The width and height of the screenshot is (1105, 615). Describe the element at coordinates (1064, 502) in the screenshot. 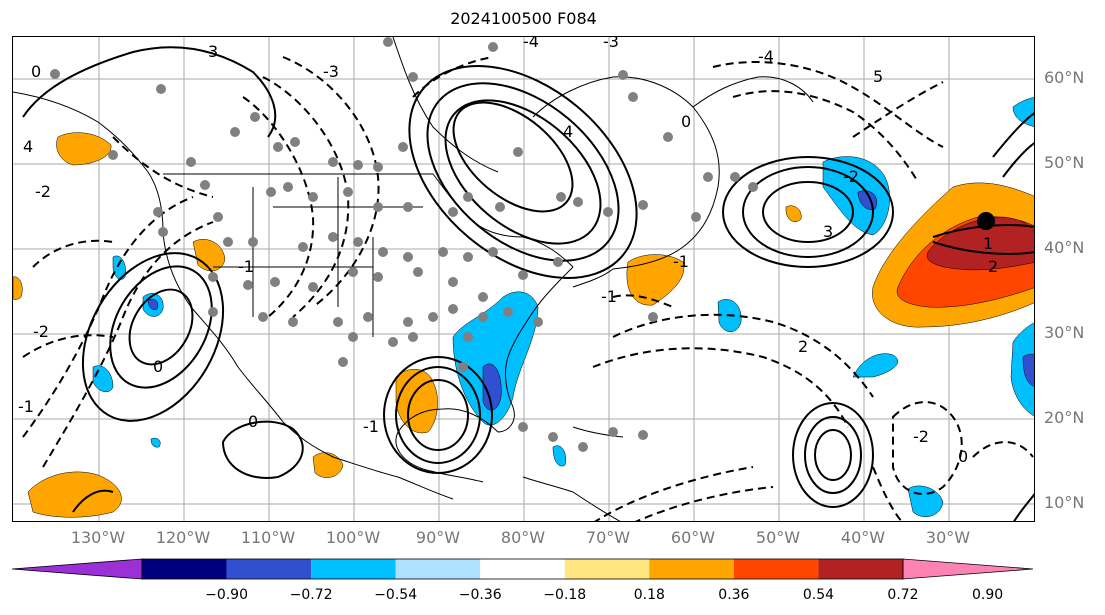

I see `lat-label: 10°N` at that location.